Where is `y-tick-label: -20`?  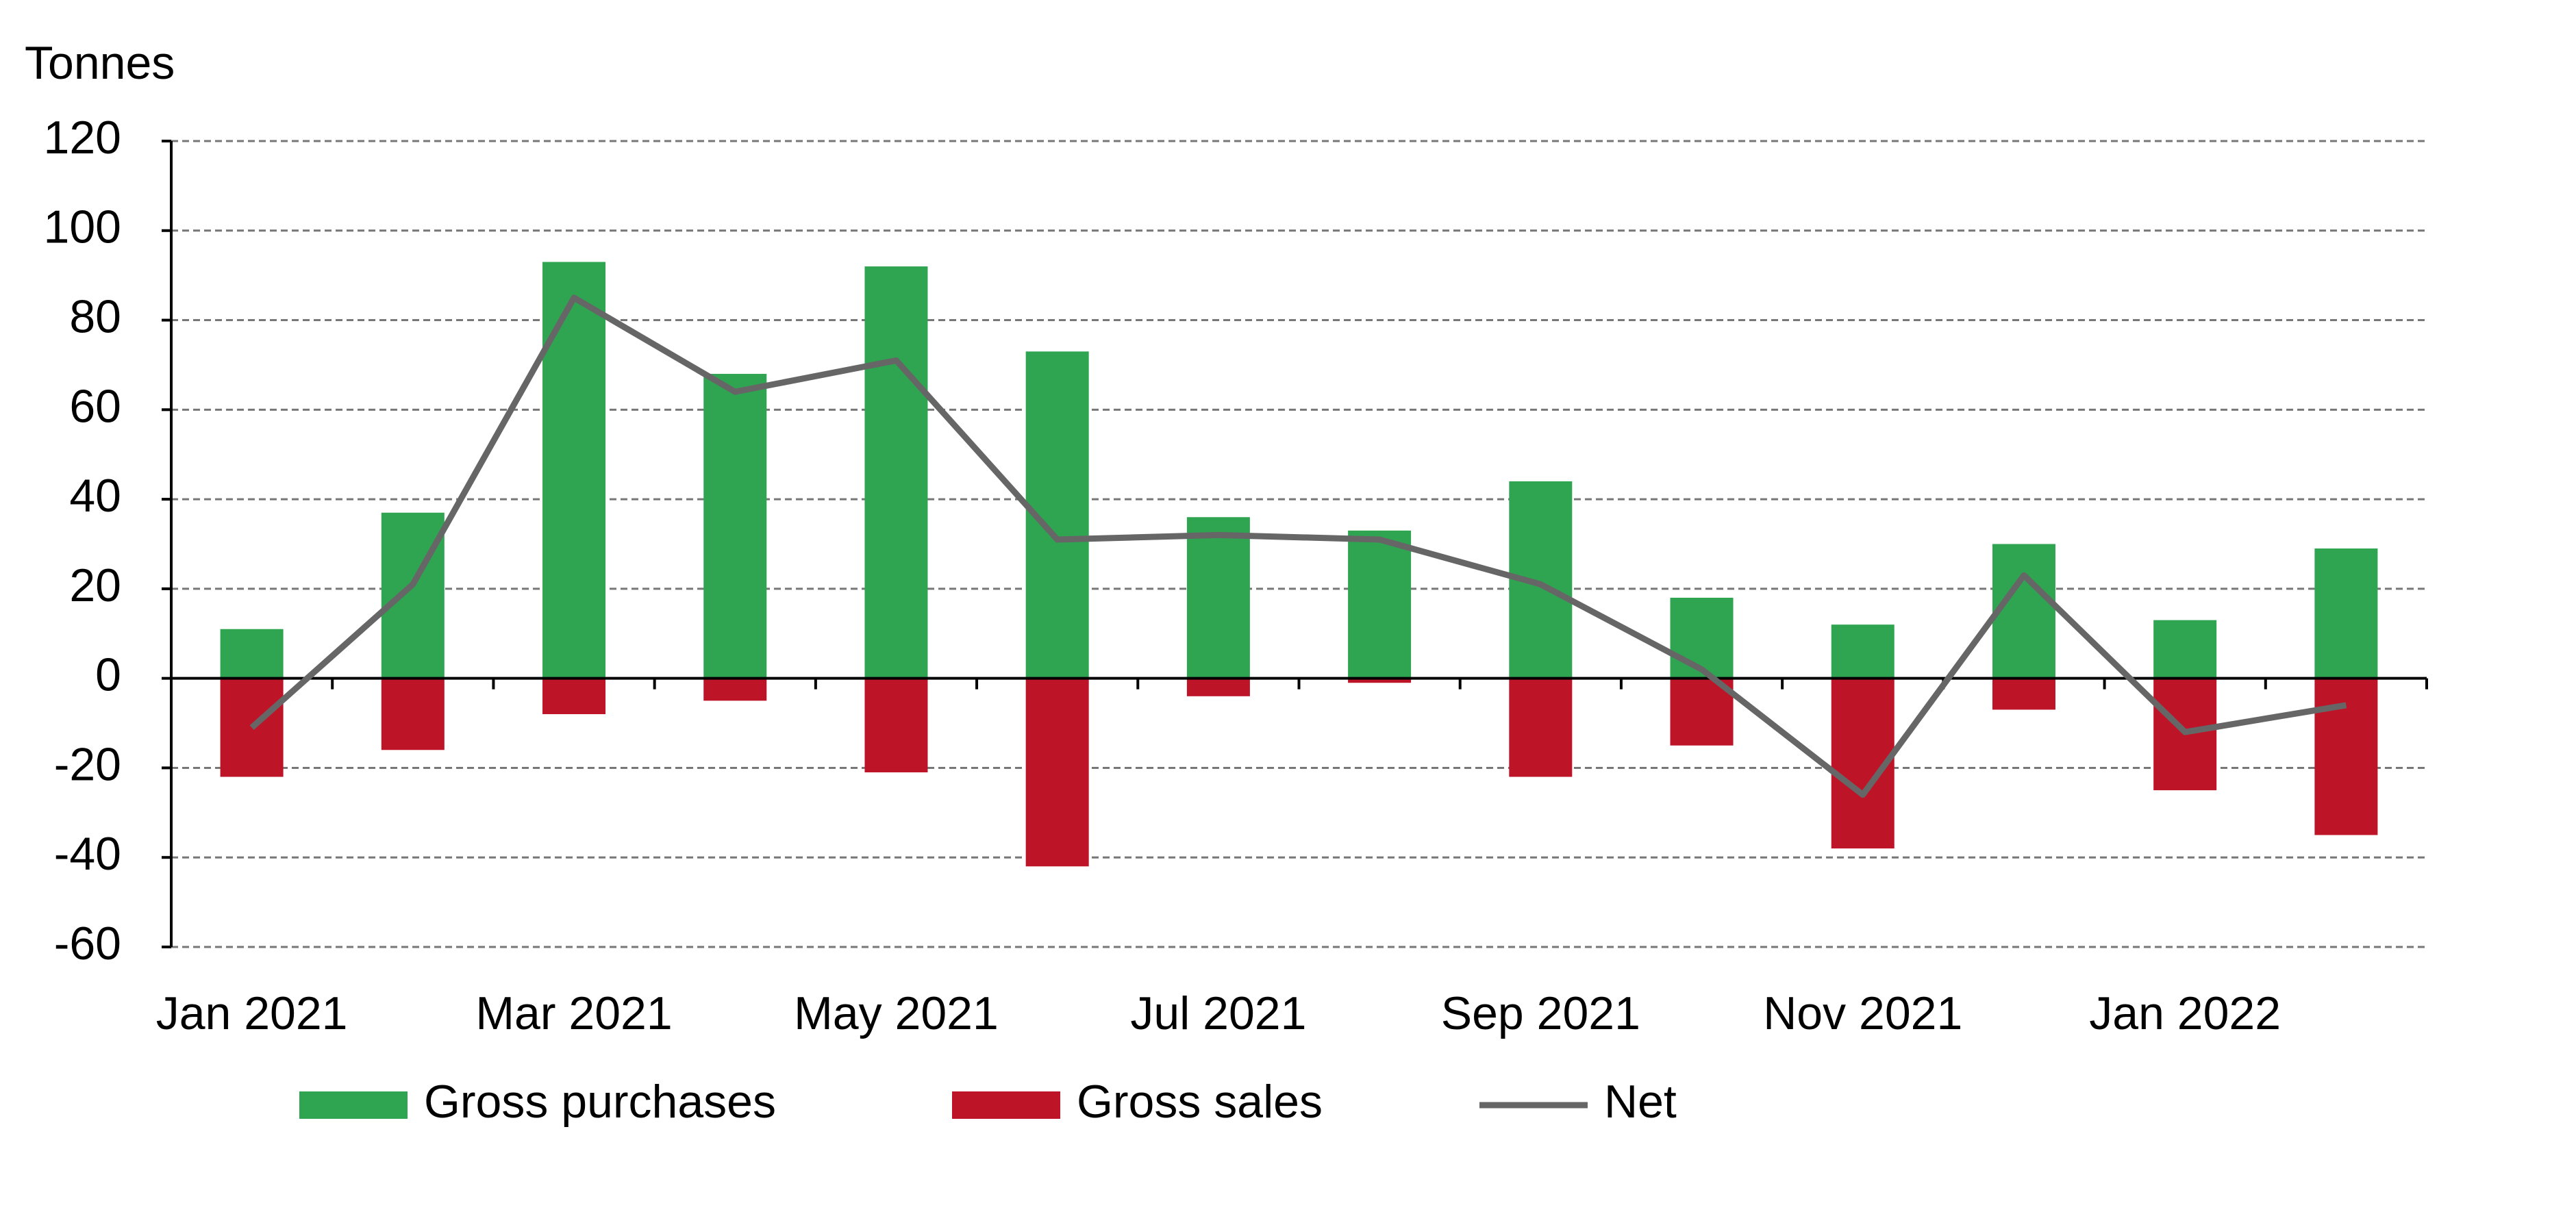
y-tick-label: -20 is located at coordinates (87, 764).